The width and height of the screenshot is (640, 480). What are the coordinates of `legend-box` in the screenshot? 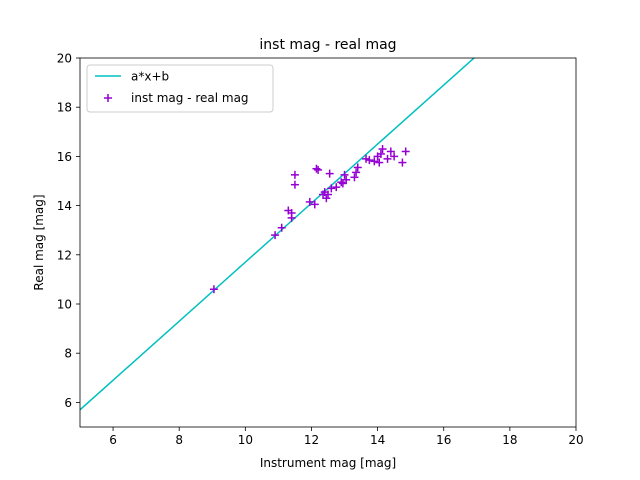 It's located at (180, 88).